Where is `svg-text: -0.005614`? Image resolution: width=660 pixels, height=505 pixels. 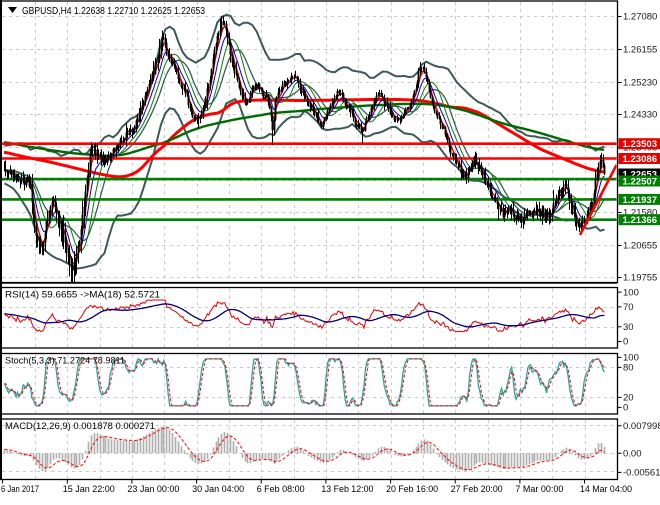
svg-text: -0.005614 is located at coordinates (641, 473).